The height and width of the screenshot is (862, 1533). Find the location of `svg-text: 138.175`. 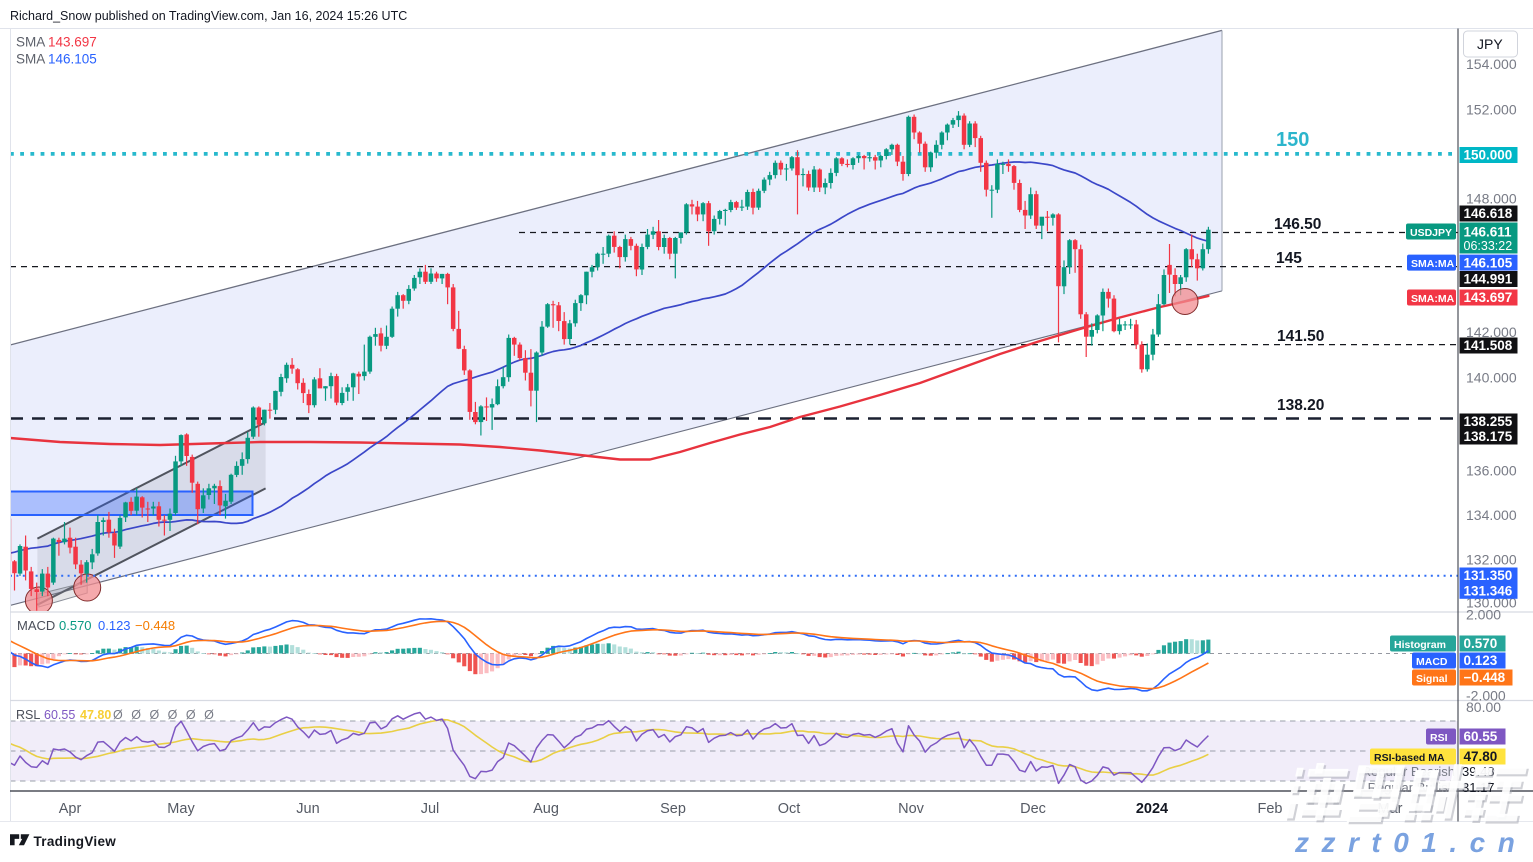

svg-text: 138.175 is located at coordinates (1488, 436).